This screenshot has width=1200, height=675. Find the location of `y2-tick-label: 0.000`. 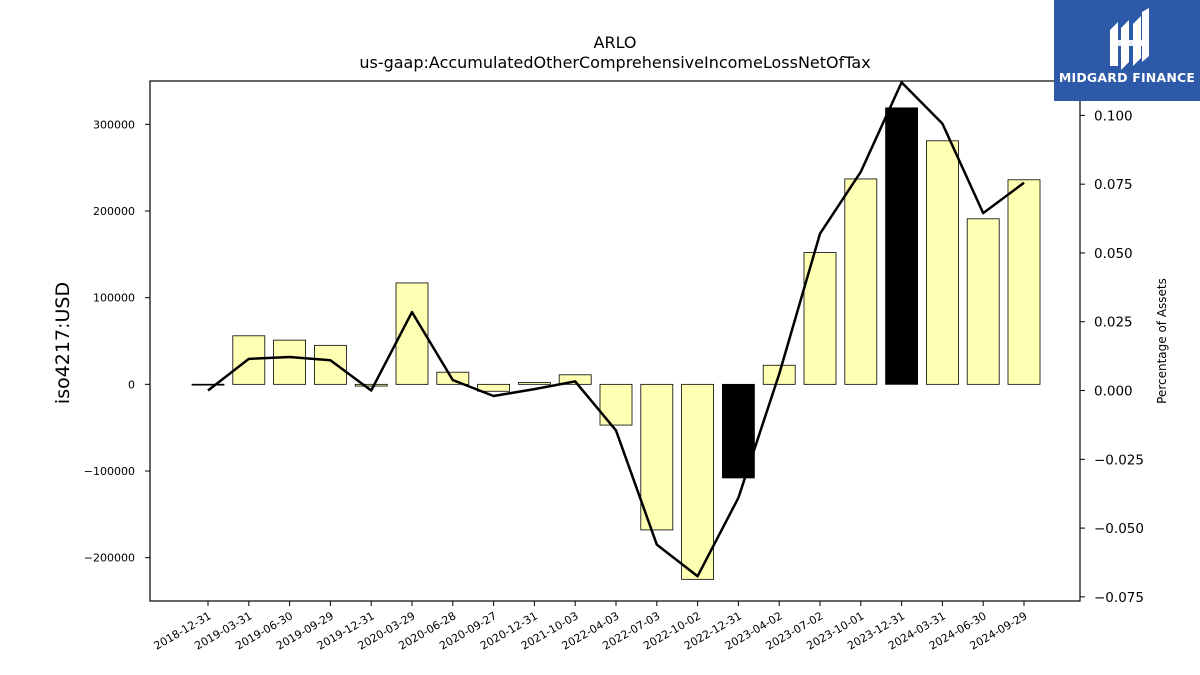

y2-tick-label: 0.000 is located at coordinates (1113, 392).